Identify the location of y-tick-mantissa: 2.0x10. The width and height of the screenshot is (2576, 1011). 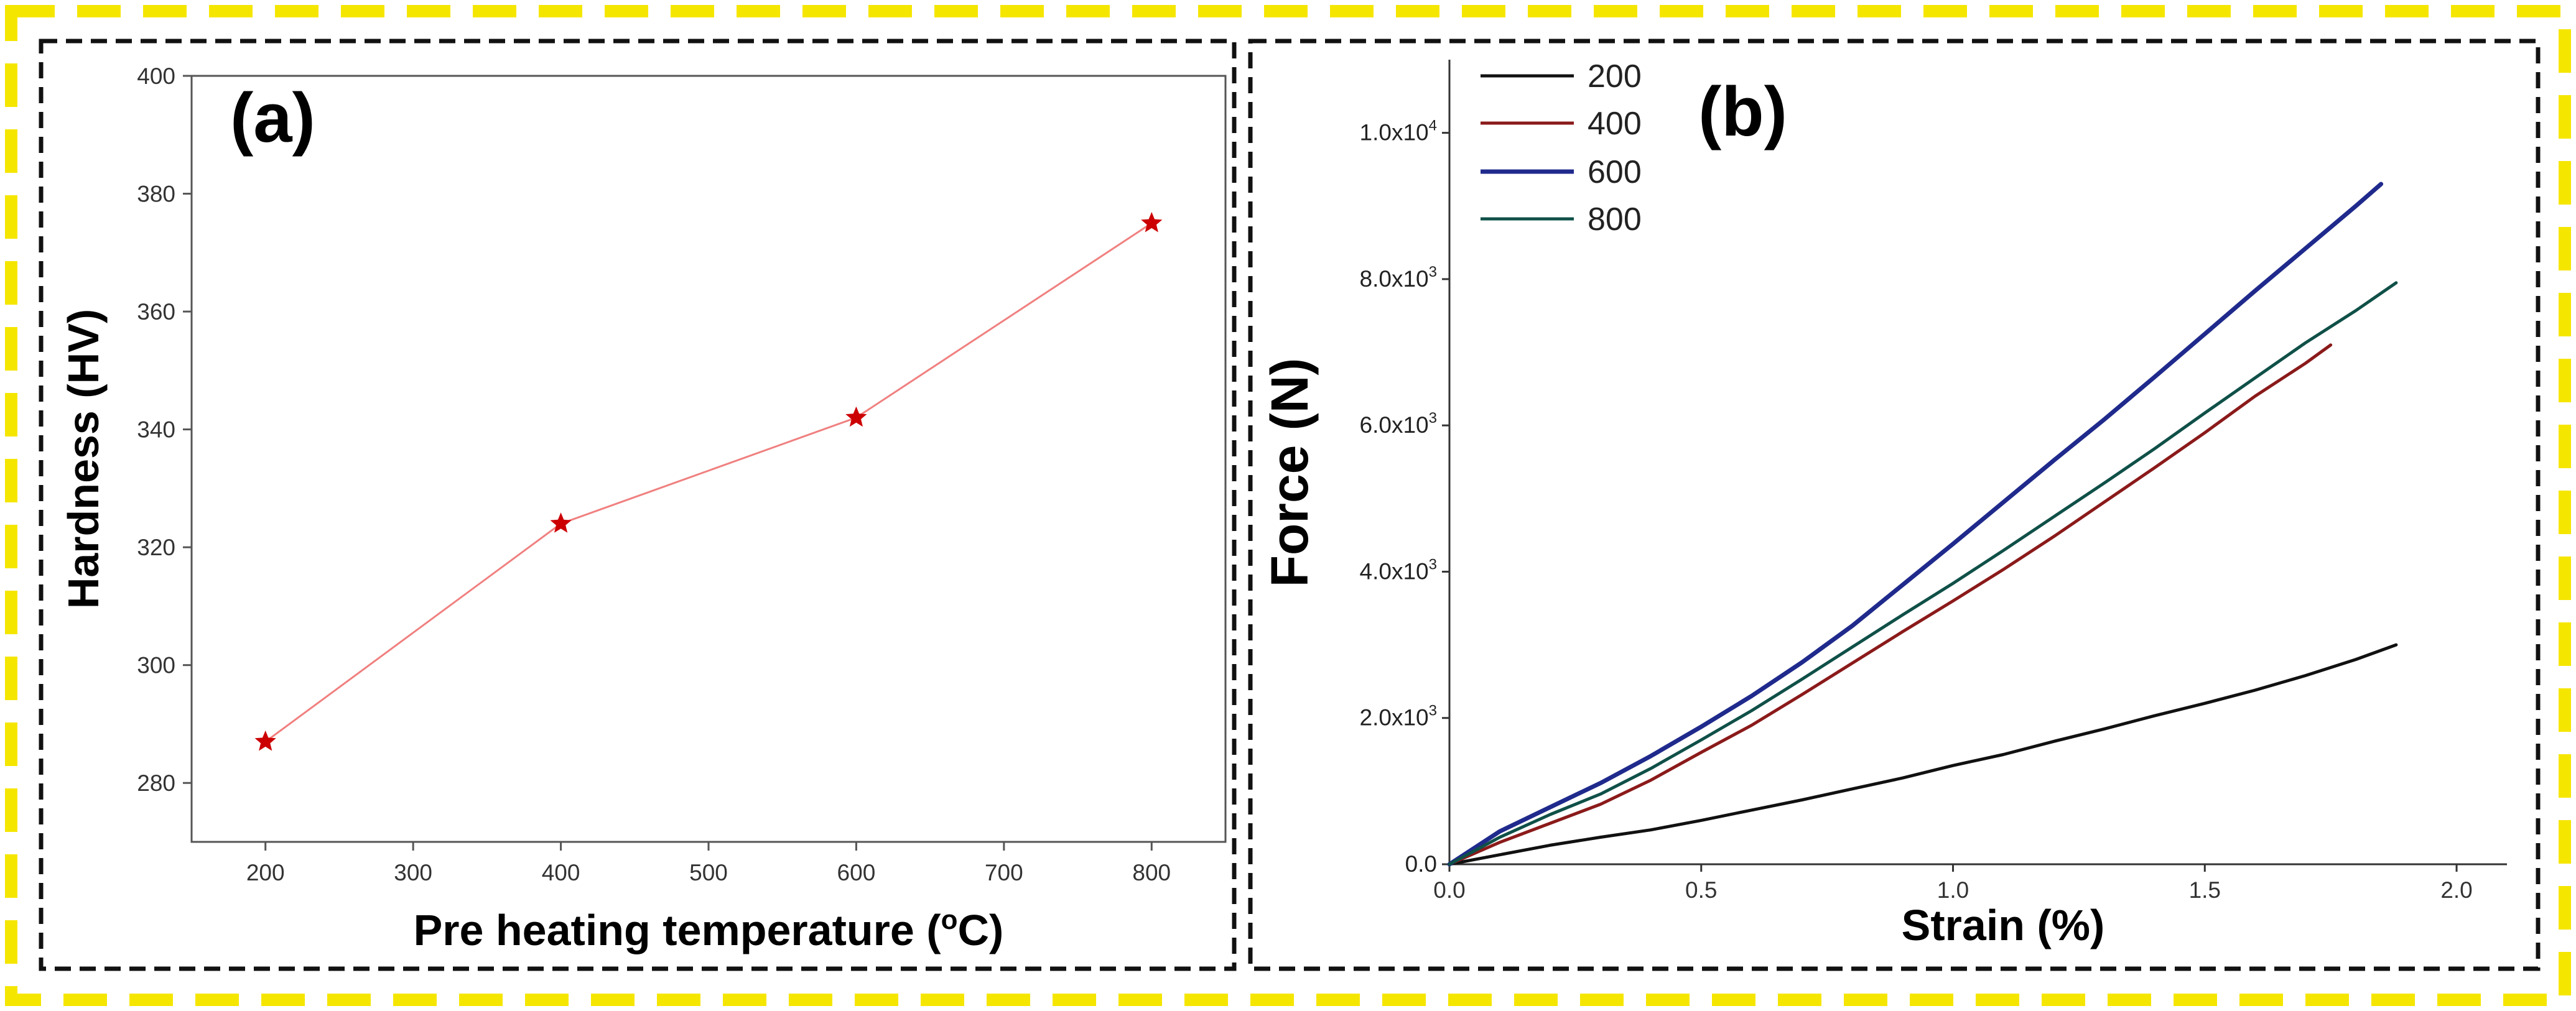
(1394, 718).